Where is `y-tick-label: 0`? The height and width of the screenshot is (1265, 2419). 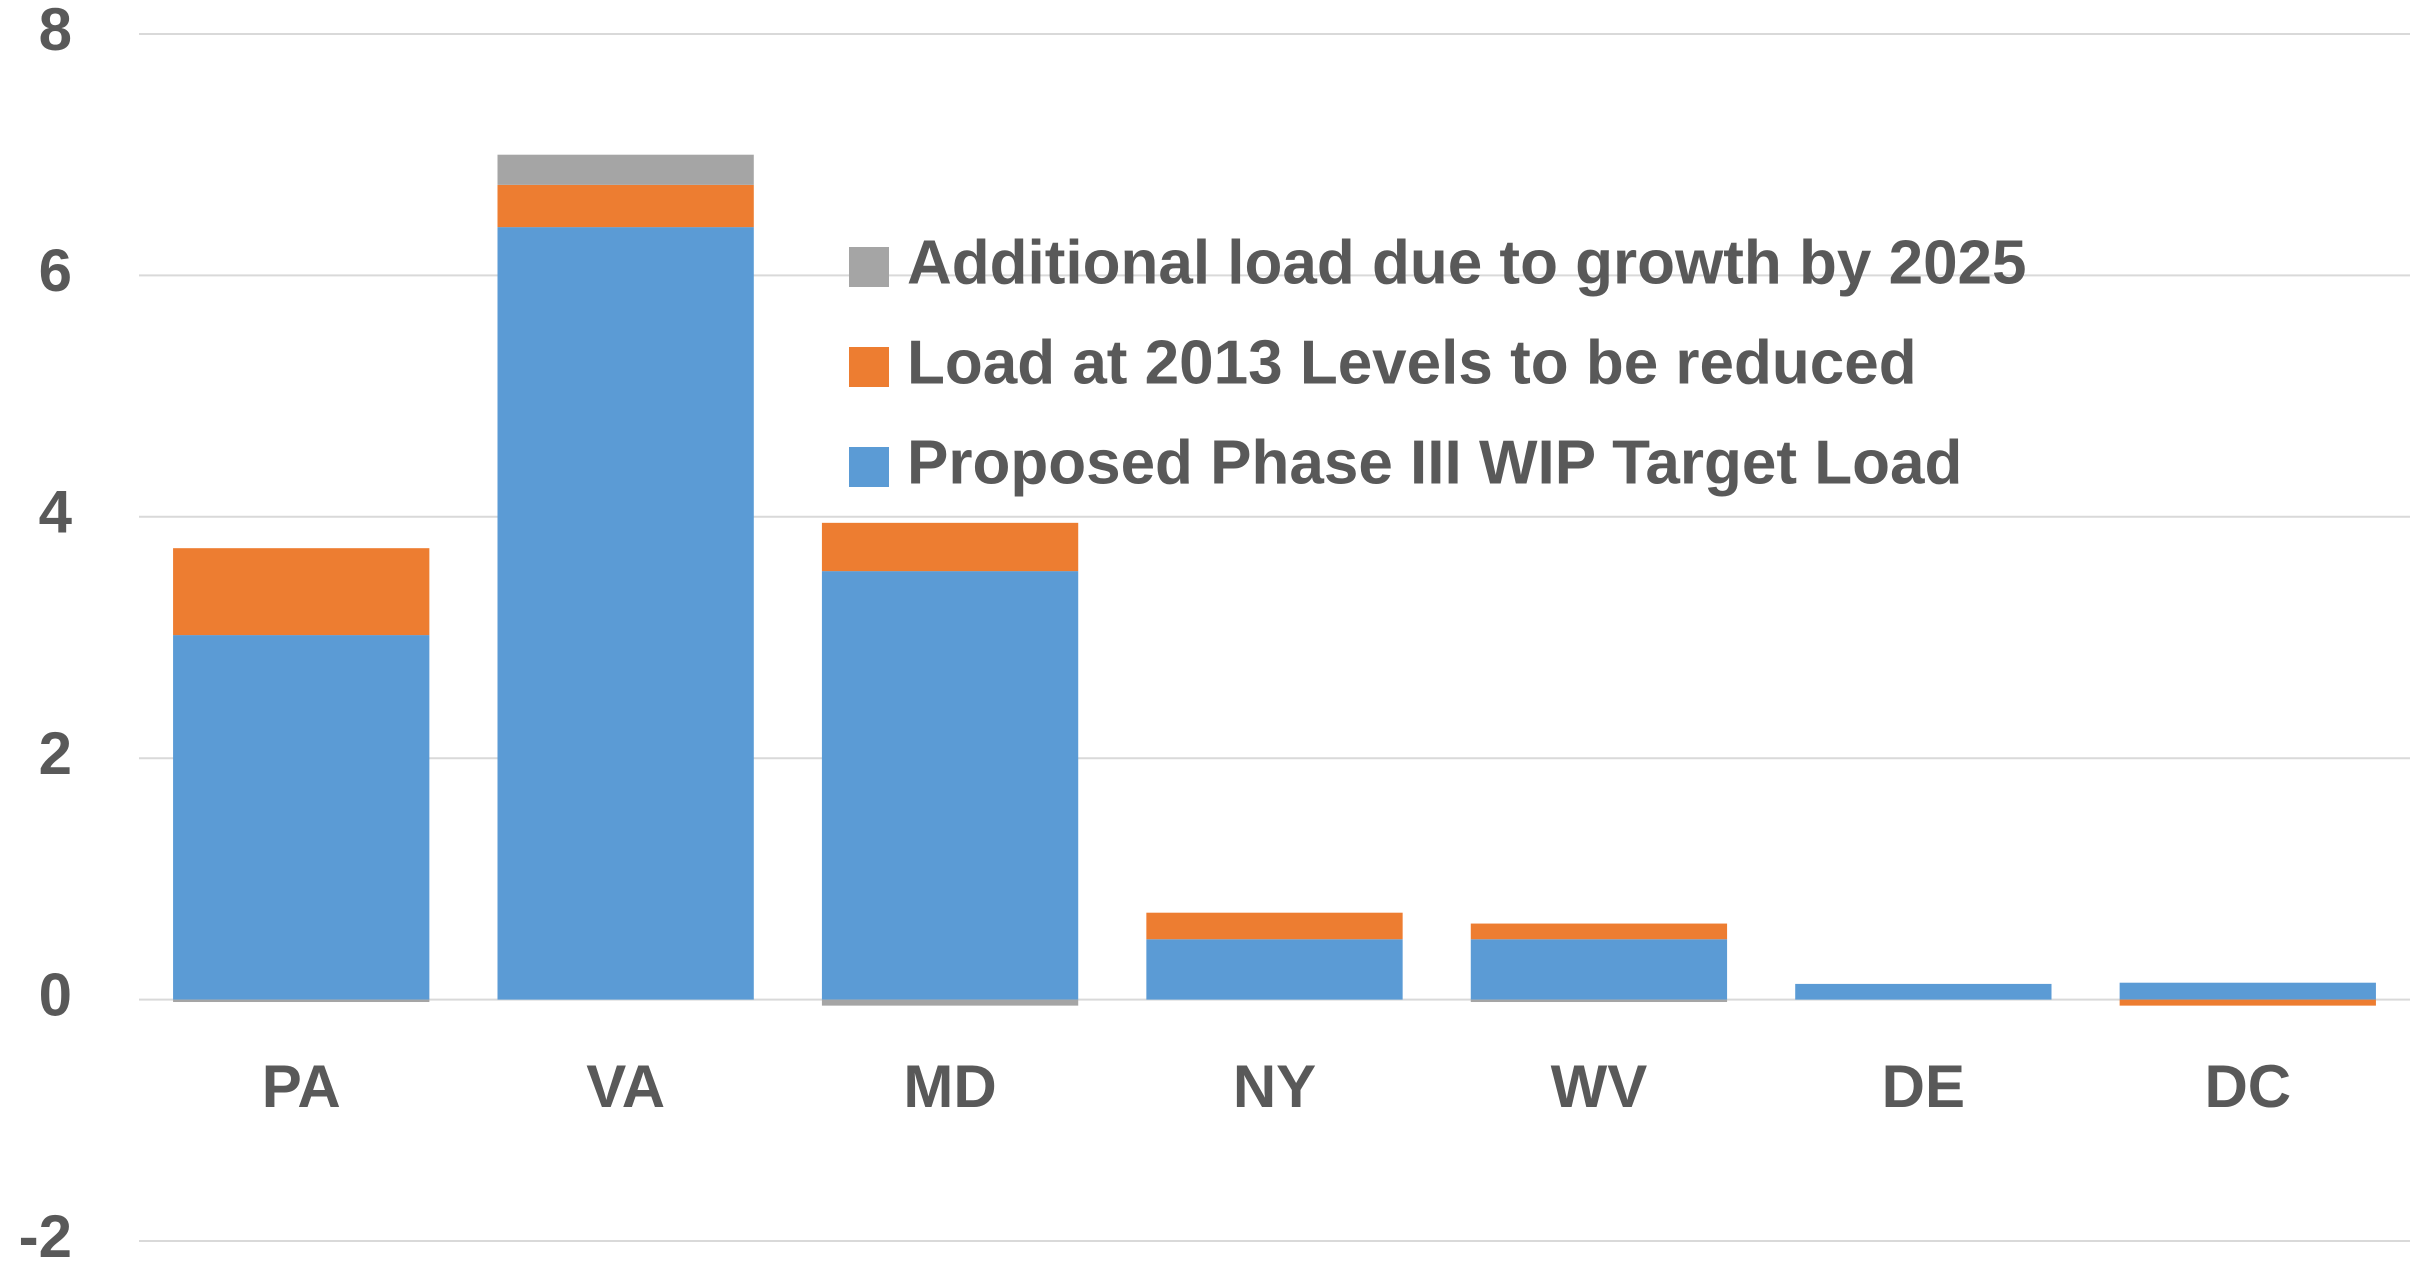 y-tick-label: 0 is located at coordinates (55, 994).